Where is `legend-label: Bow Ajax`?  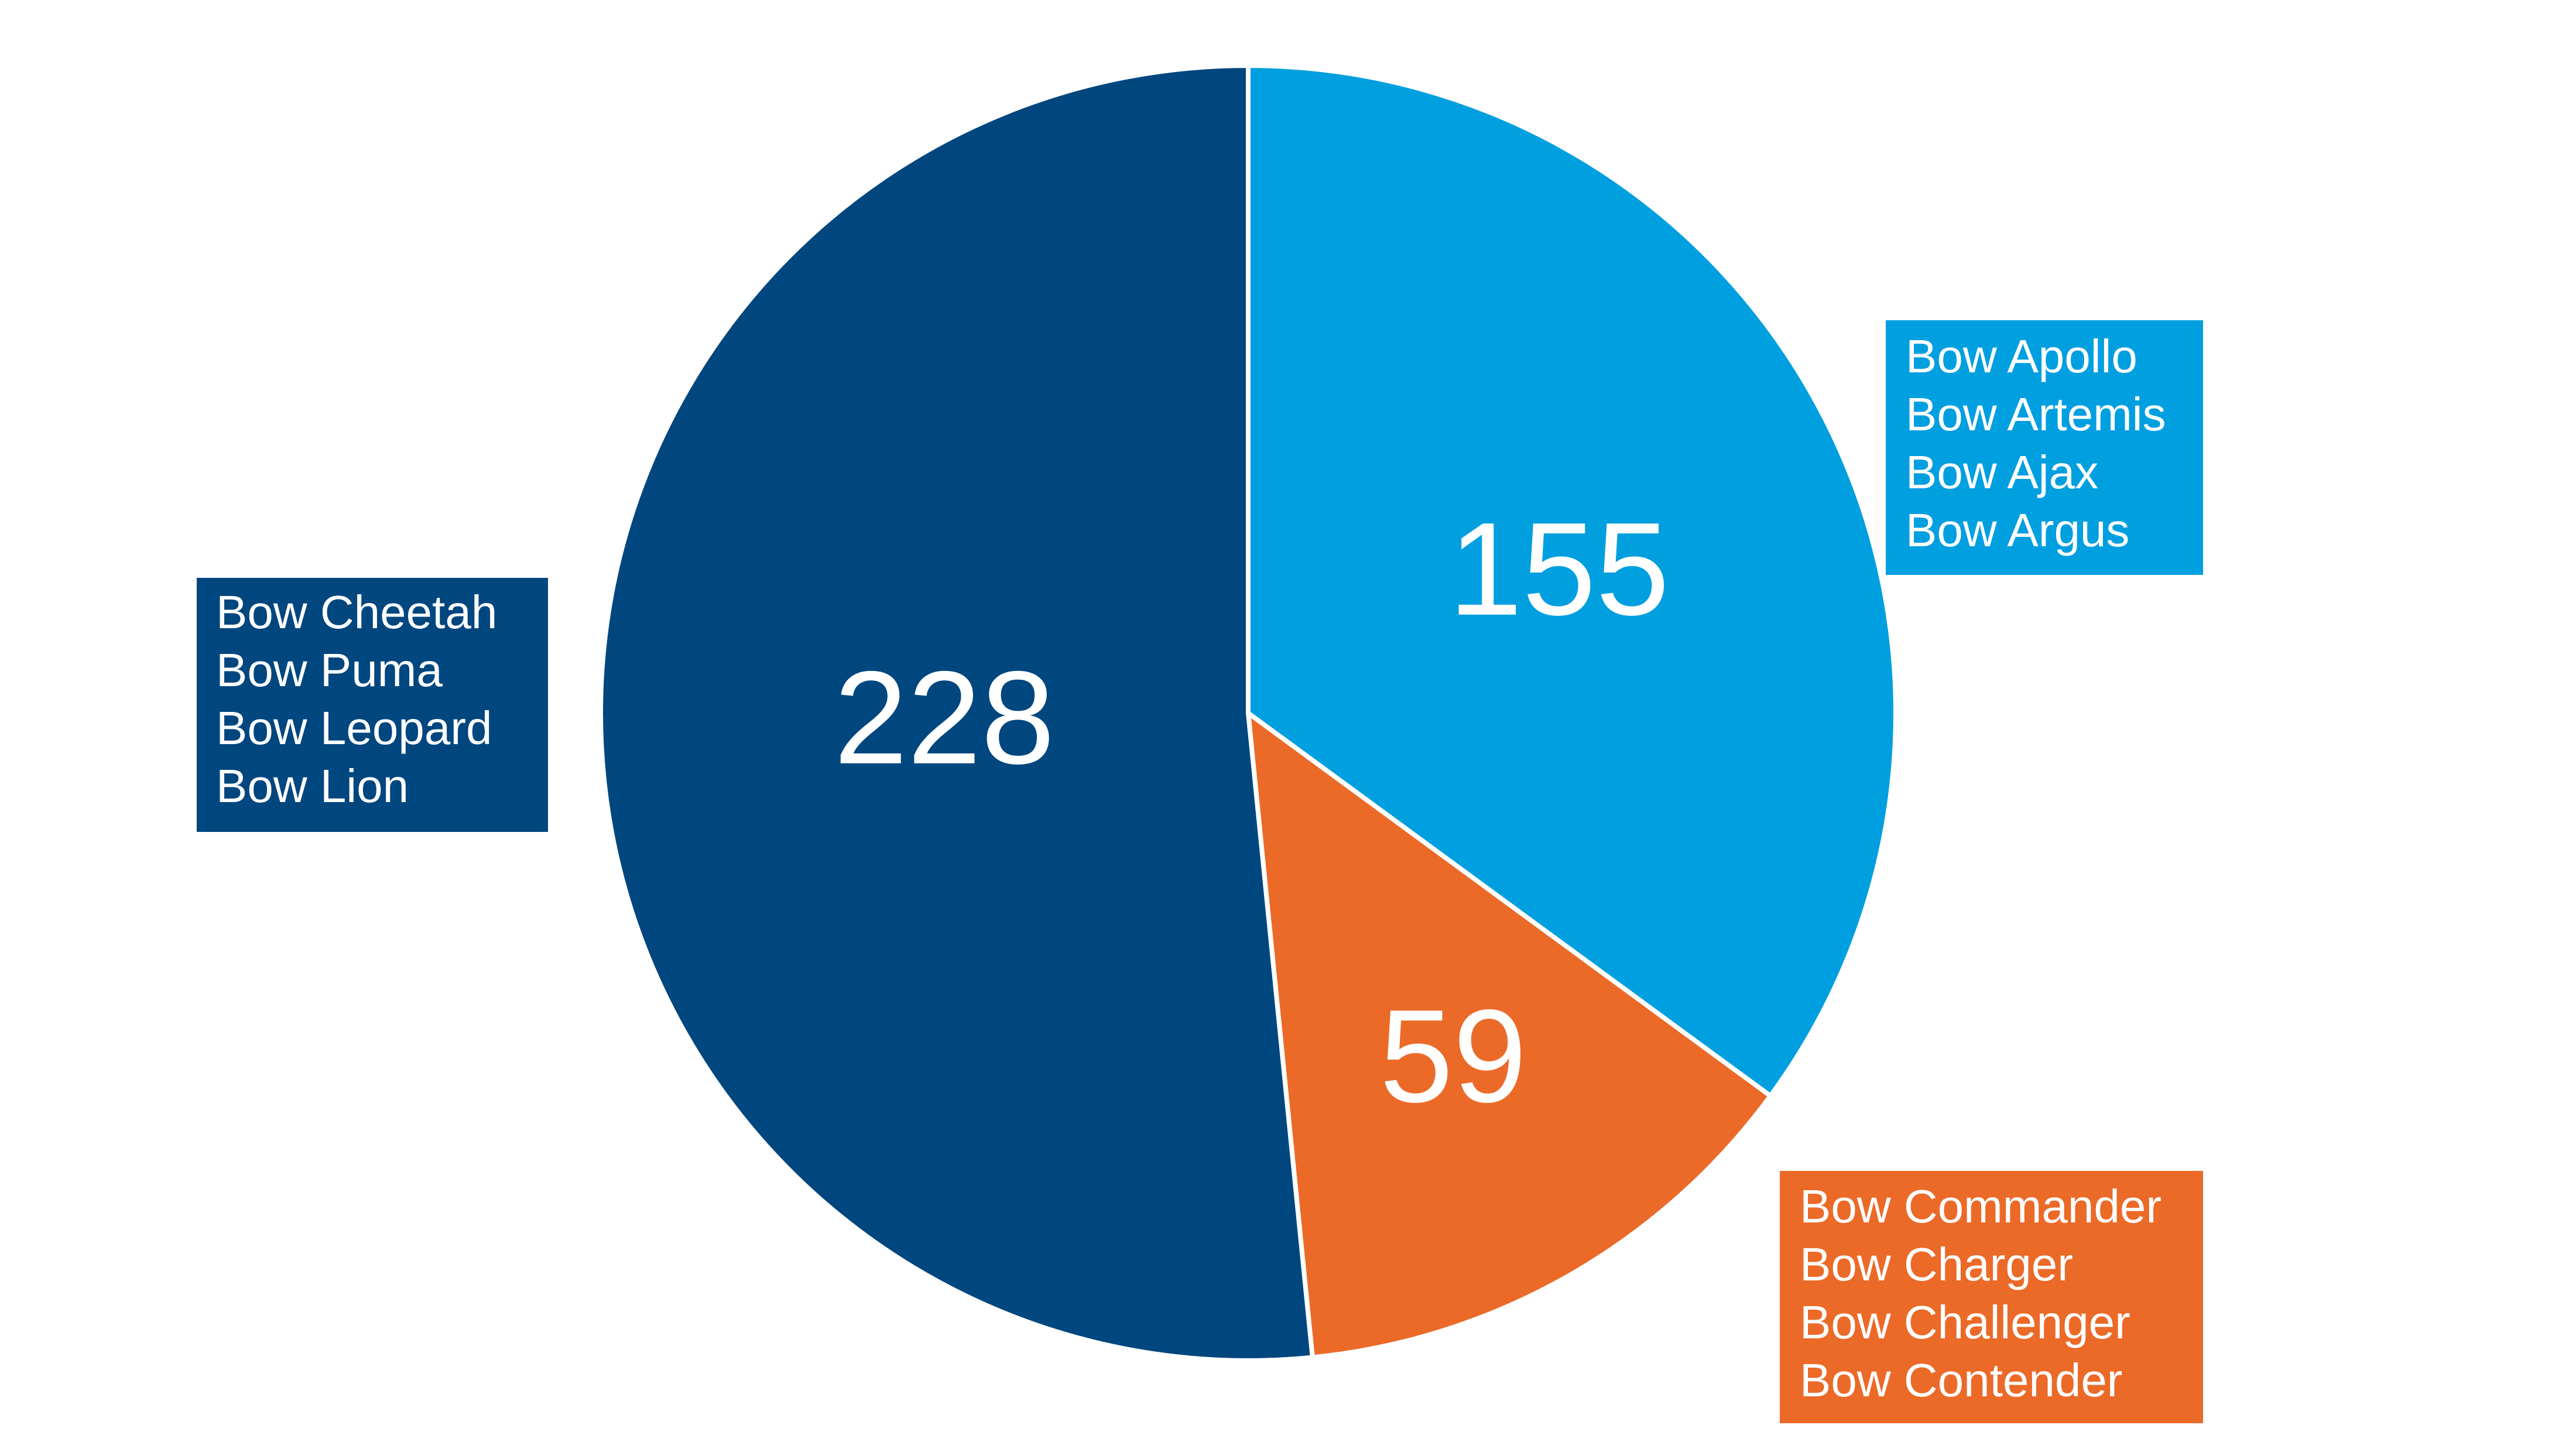 legend-label: Bow Ajax is located at coordinates (2002, 472).